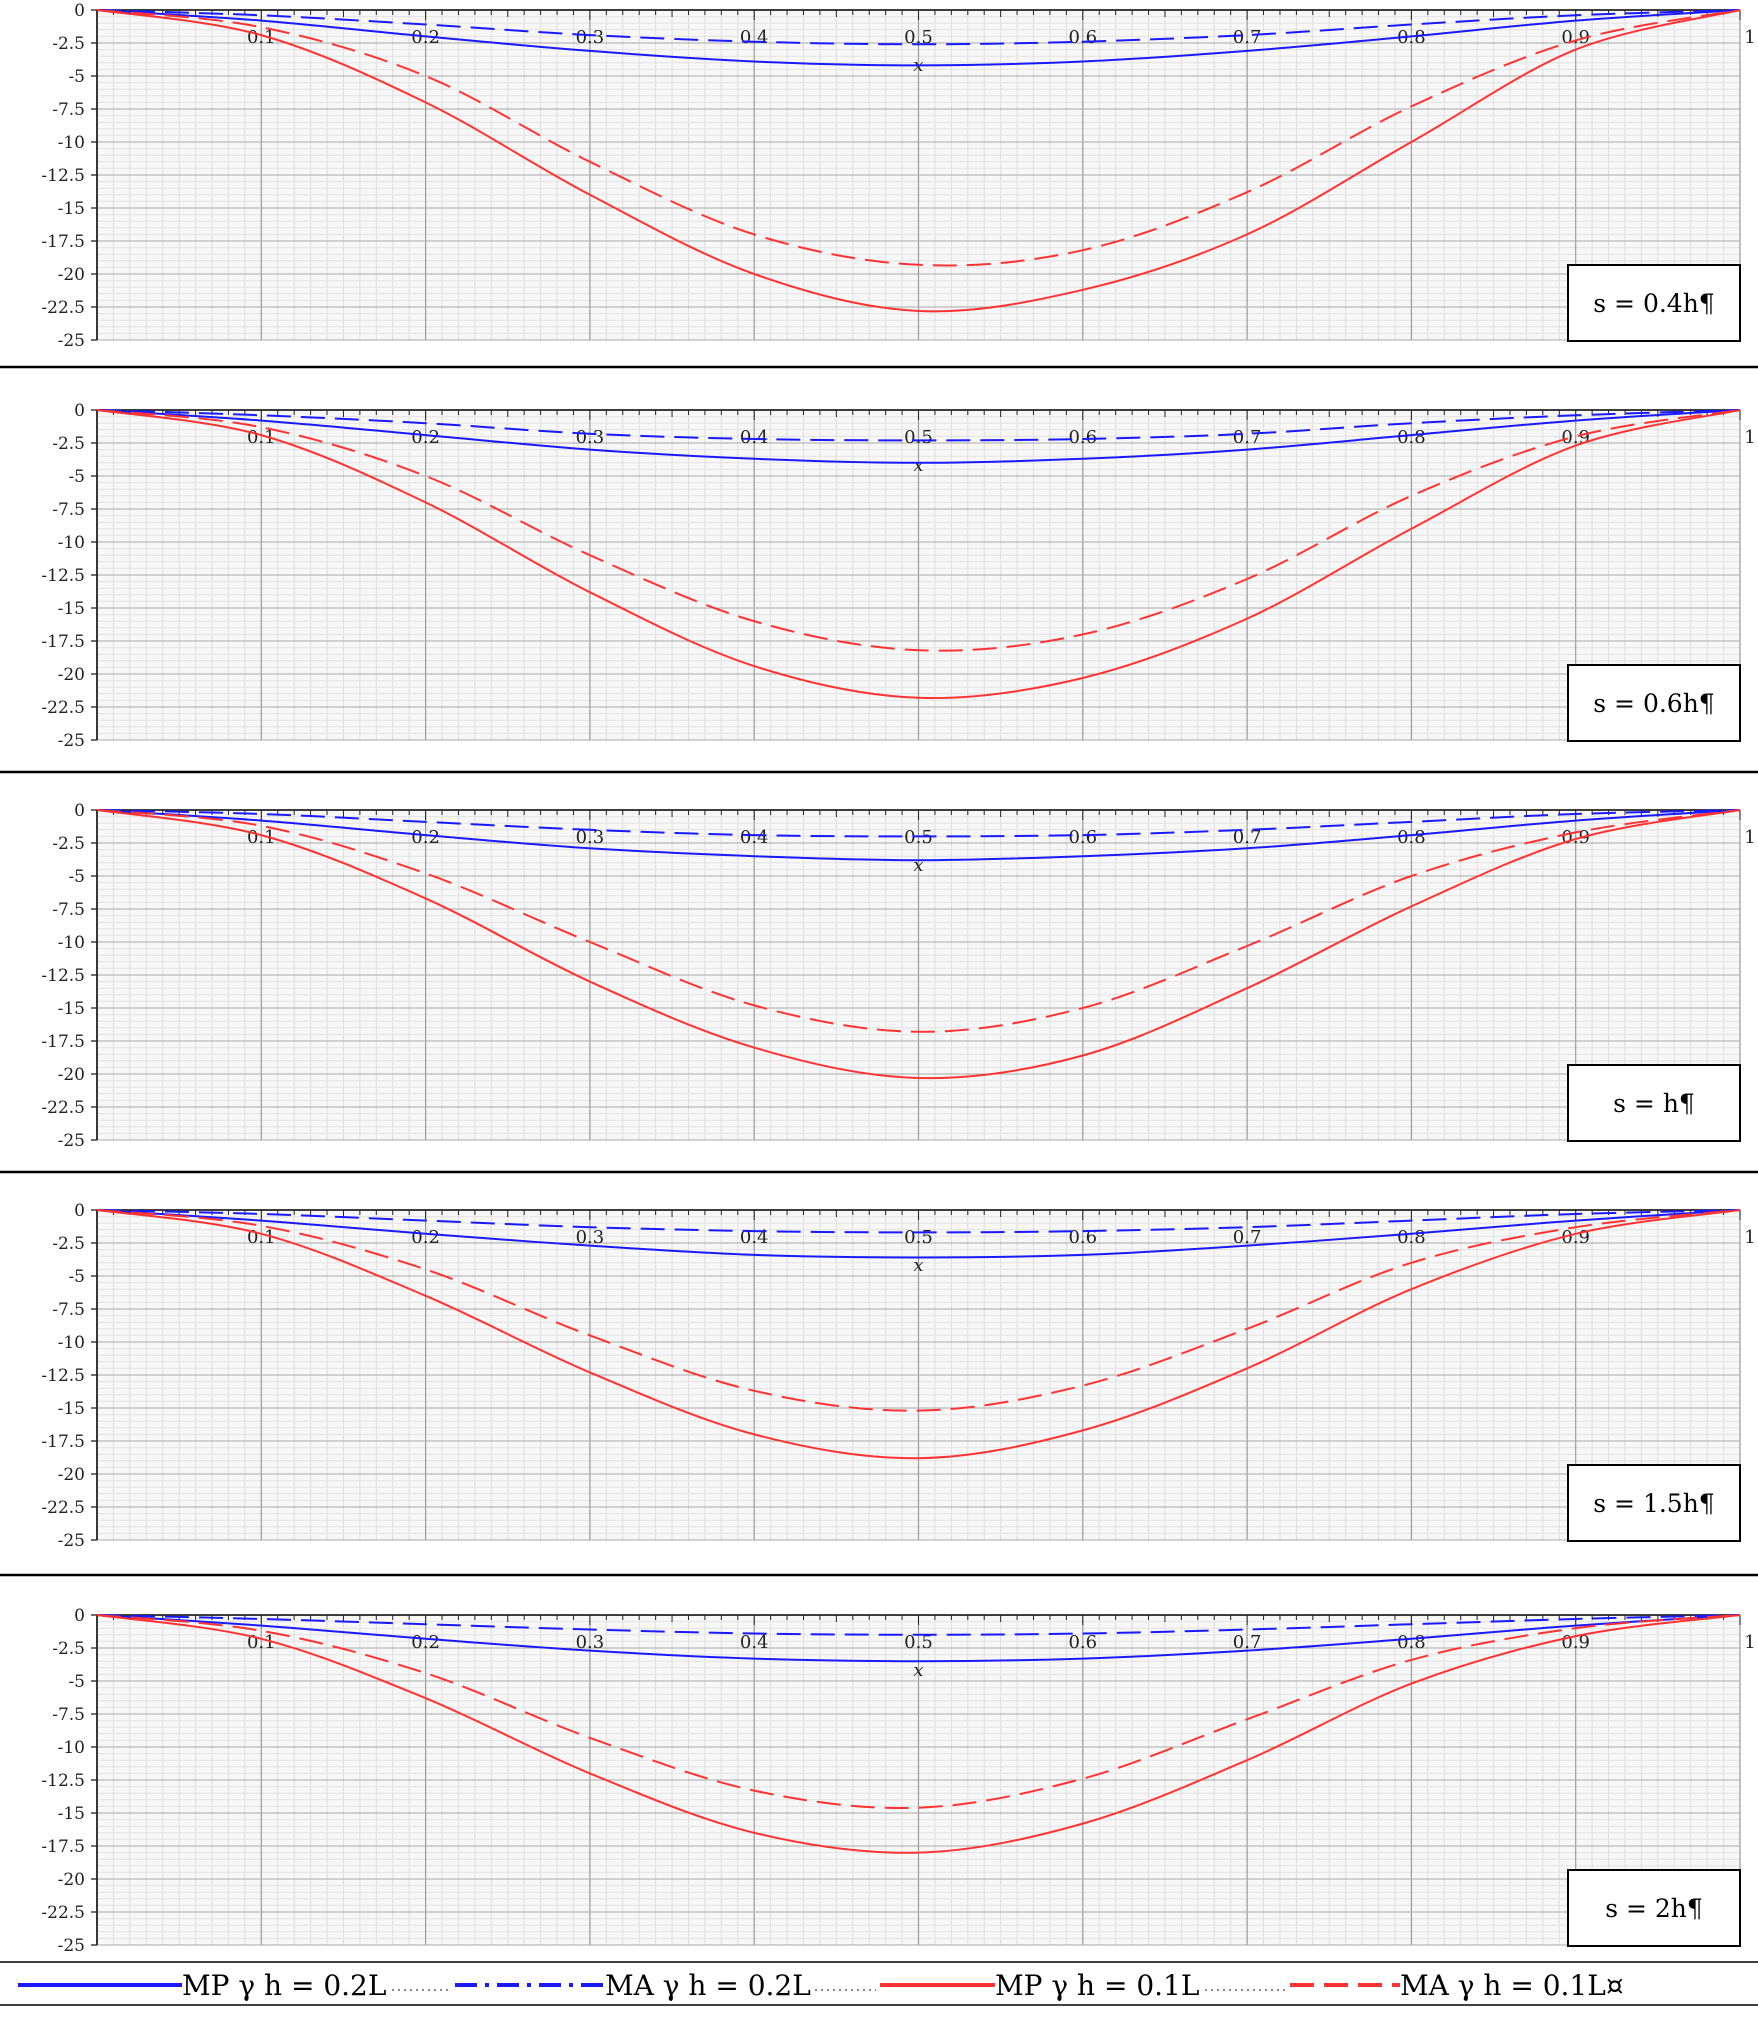 The image size is (1758, 2024). I want to click on annotation-label: s = h¶, so click(1654, 1103).